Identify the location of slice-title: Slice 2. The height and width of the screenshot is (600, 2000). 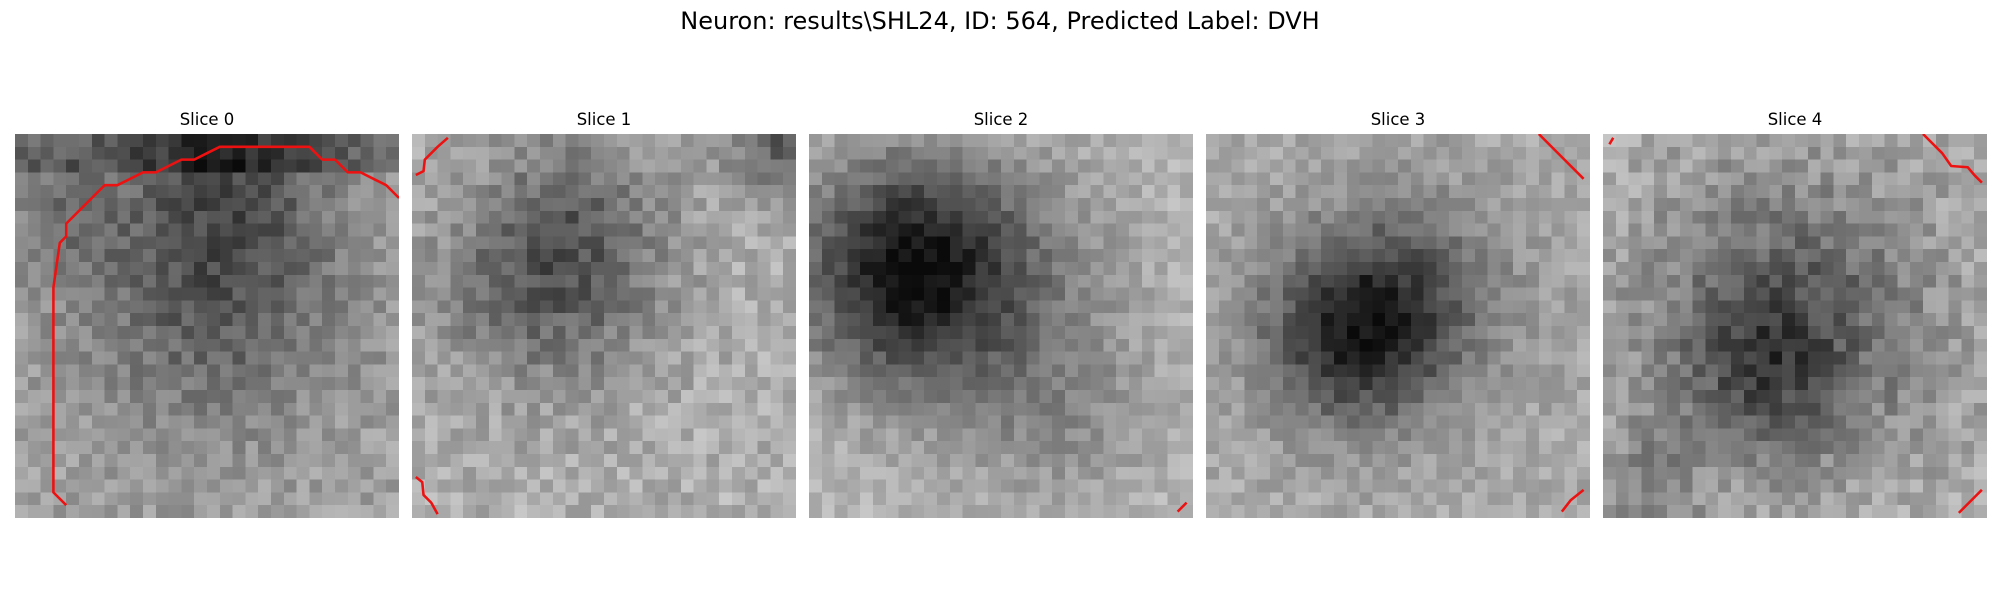
(1001, 119).